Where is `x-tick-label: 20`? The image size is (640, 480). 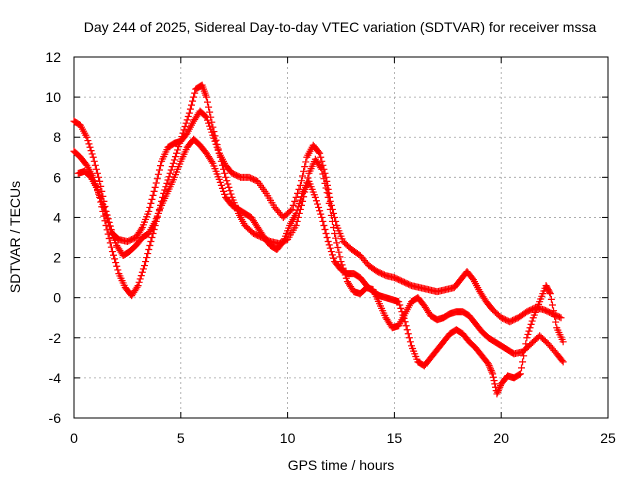
x-tick-label: 20 is located at coordinates (501, 438).